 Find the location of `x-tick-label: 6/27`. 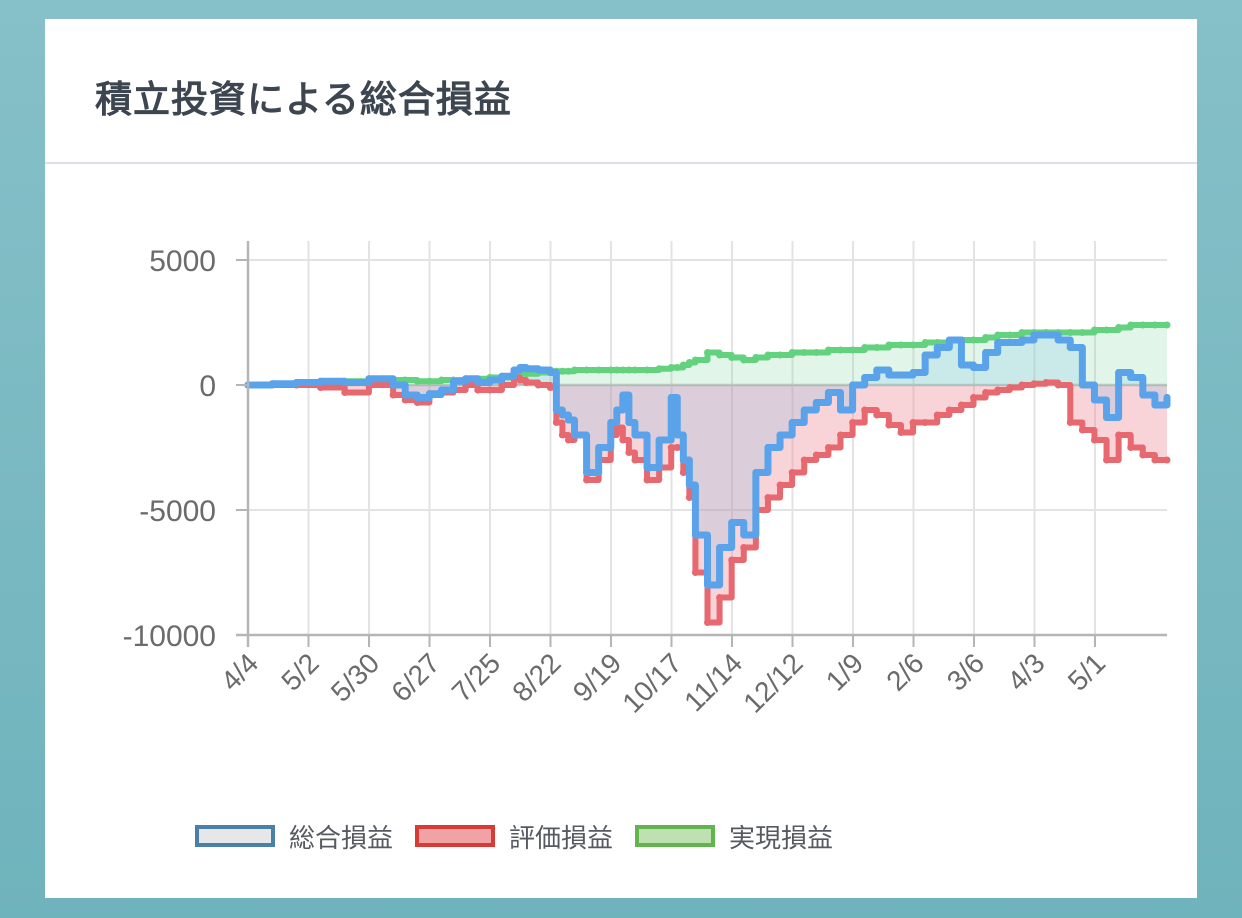

x-tick-label: 6/27 is located at coordinates (415, 677).